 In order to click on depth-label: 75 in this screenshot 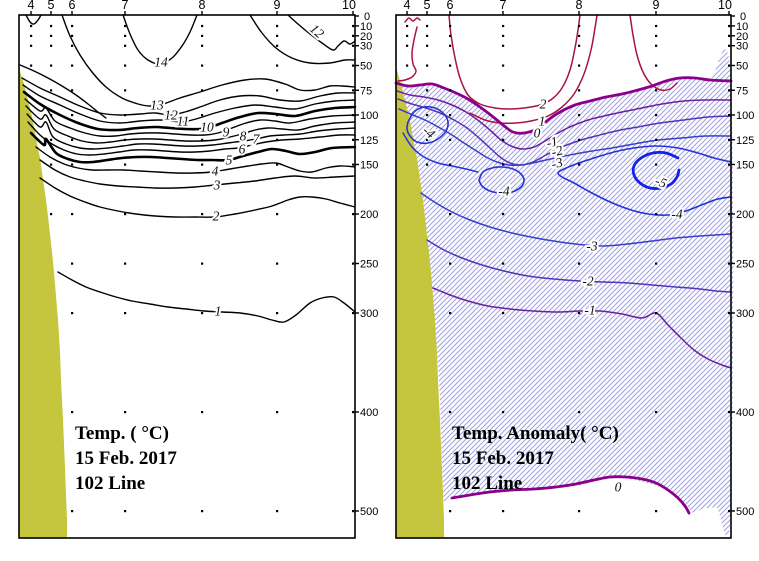, I will do `click(742, 91)`.